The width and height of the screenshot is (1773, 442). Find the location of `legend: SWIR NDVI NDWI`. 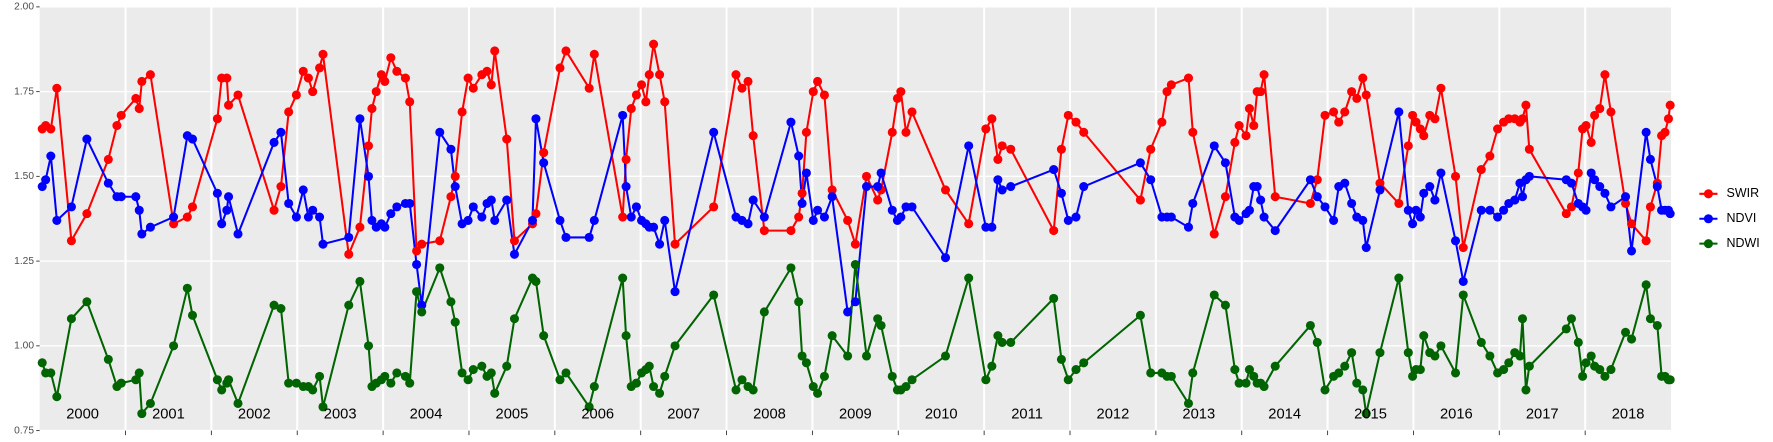

legend: SWIR NDVI NDWI is located at coordinates (1729, 218).